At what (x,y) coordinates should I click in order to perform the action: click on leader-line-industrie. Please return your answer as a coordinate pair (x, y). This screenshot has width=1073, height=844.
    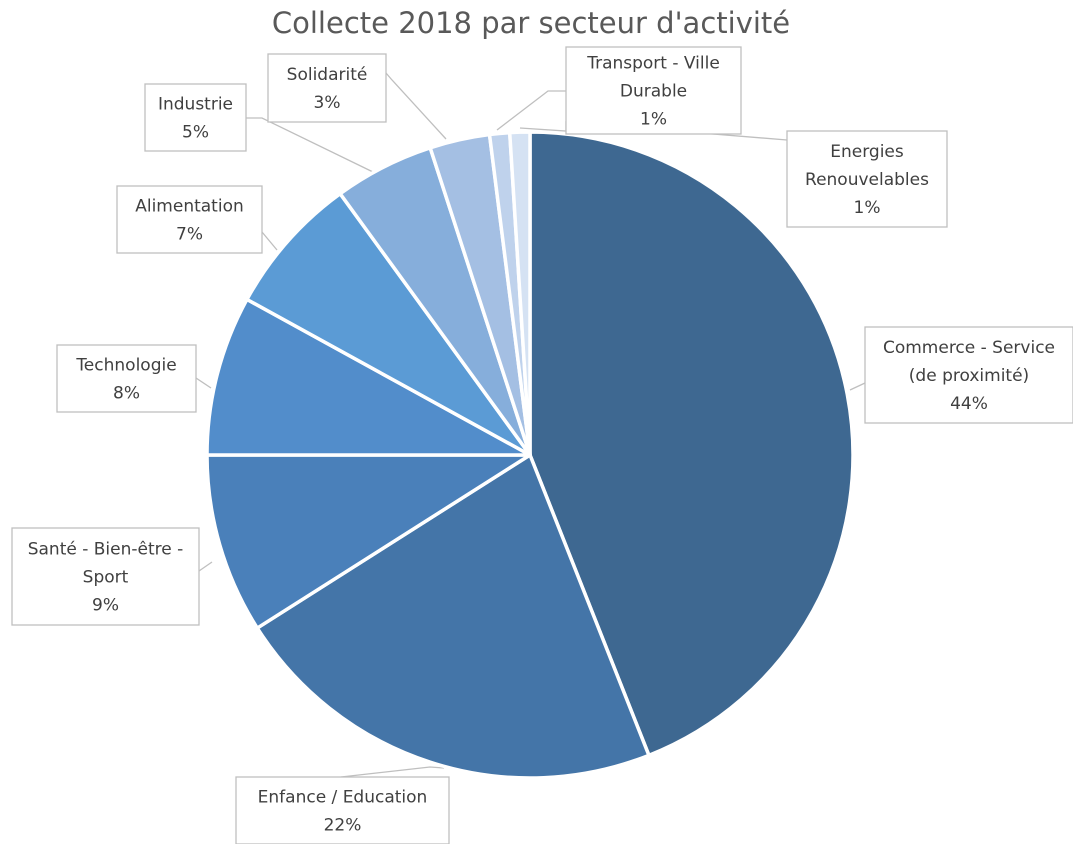
    Looking at the image, I should click on (310, 145).